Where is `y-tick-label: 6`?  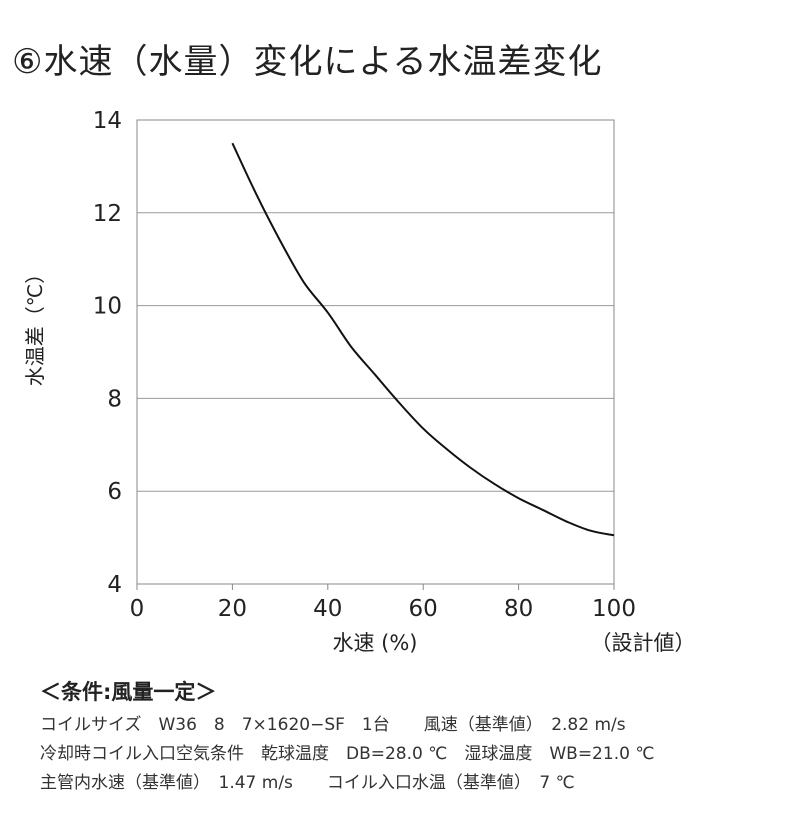
y-tick-label: 6 is located at coordinates (114, 492).